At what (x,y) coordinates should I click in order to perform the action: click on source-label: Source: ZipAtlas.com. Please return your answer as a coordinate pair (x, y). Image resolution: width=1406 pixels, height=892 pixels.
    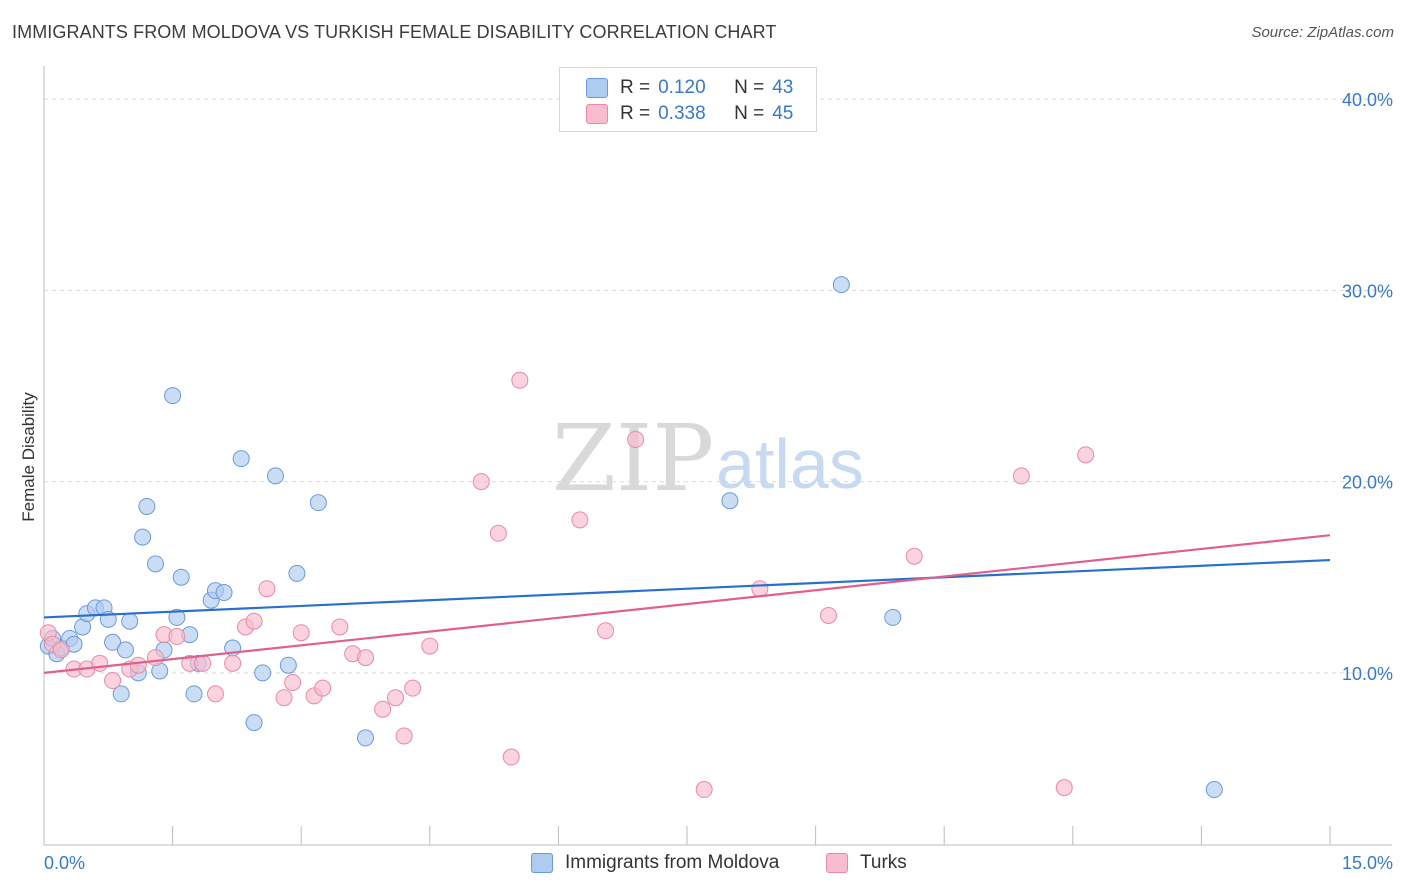
    Looking at the image, I should click on (1322, 32).